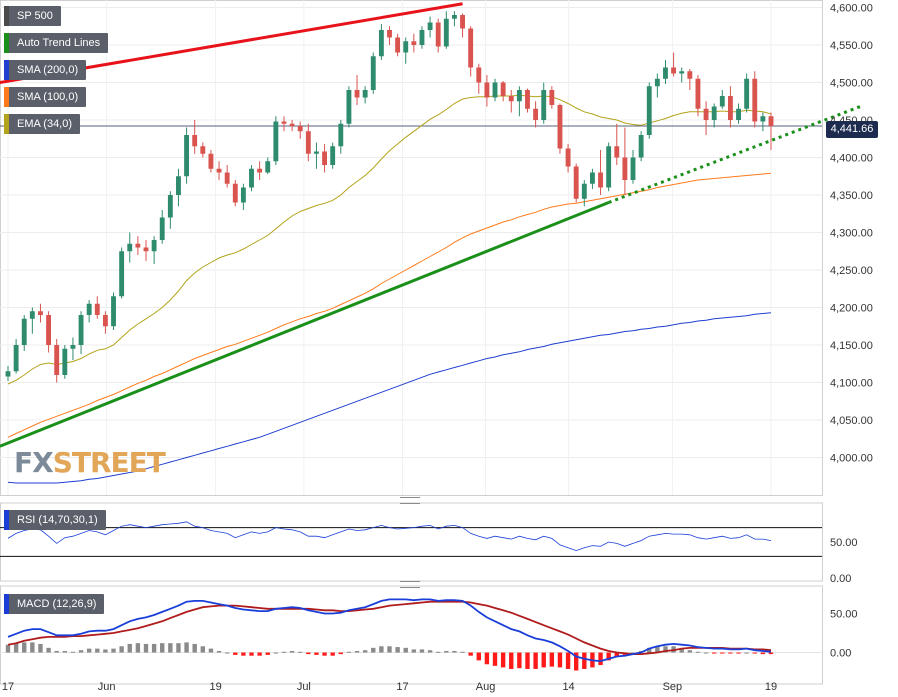 This screenshot has height=697, width=898. What do you see at coordinates (32, 16) in the screenshot?
I see `legend-item-sp-500: SP 500` at bounding box center [32, 16].